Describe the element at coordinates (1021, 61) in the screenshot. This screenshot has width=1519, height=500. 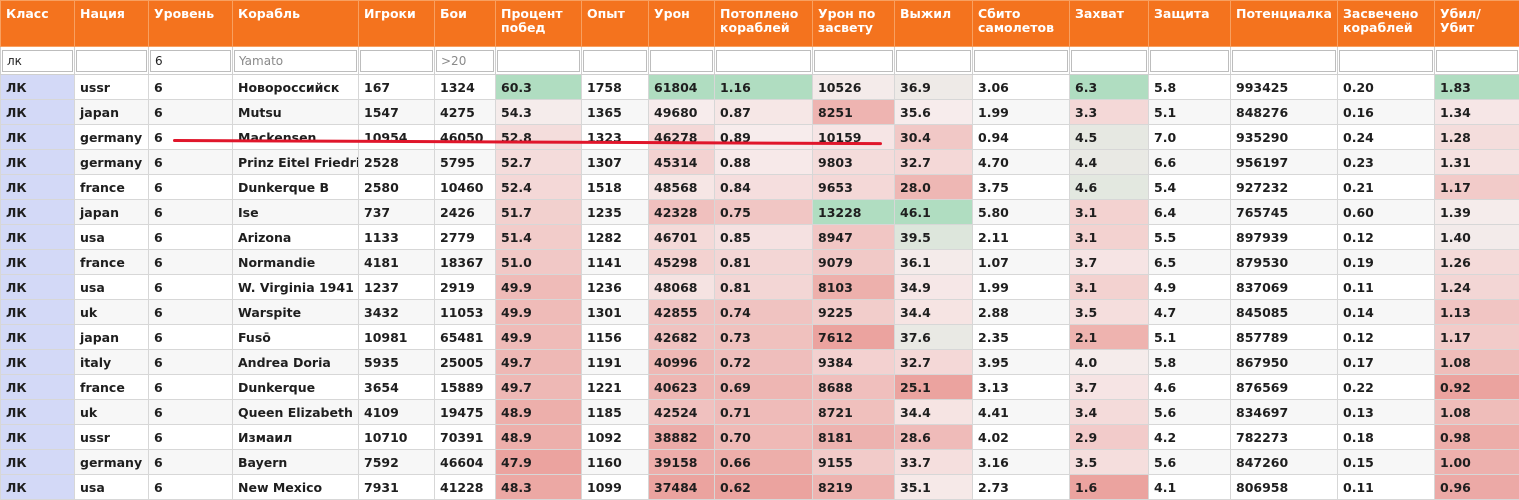
I see `filter-input-planes-shot` at that location.